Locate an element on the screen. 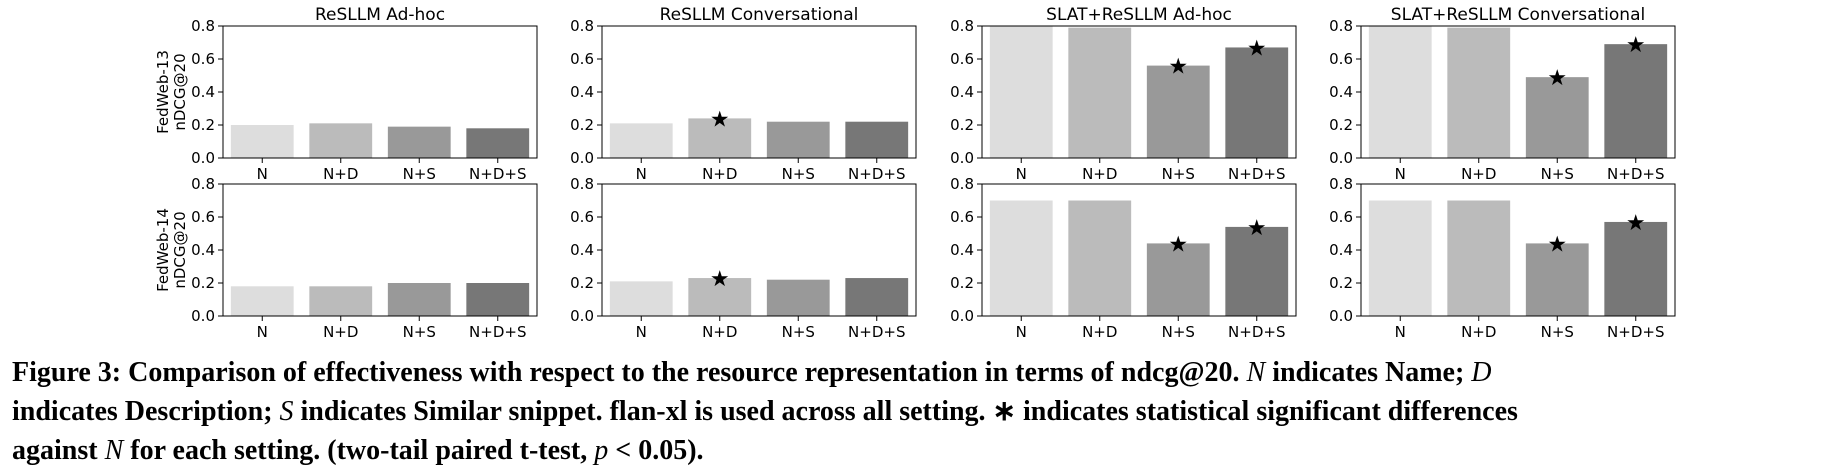 The height and width of the screenshot is (468, 1832). caption-text: N is located at coordinates (1256, 372).